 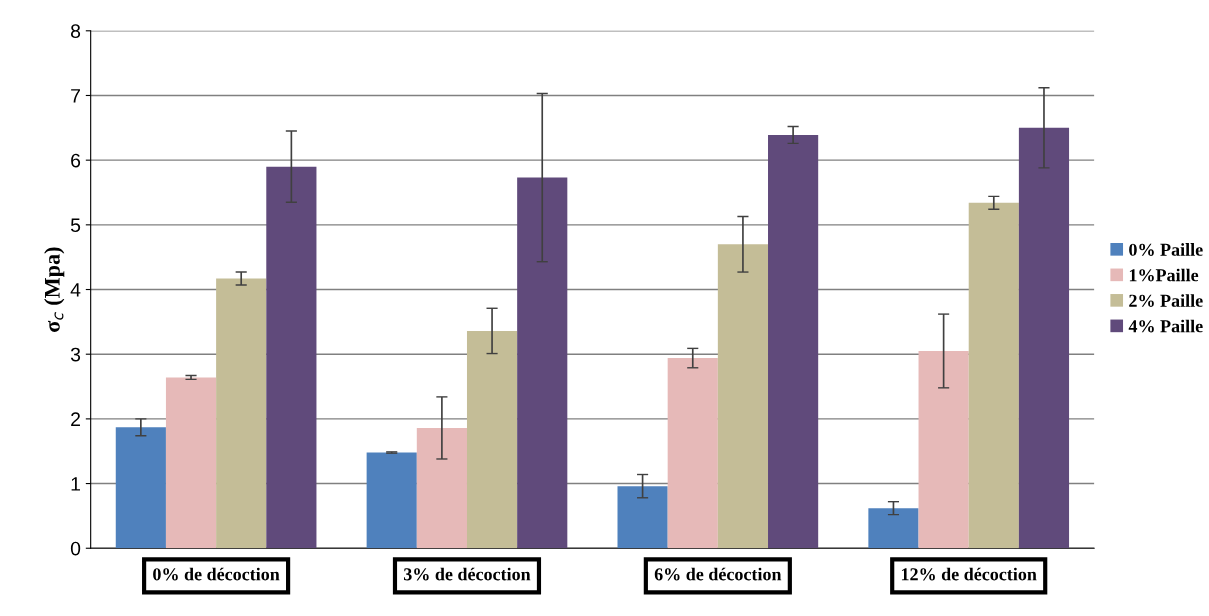 I want to click on x-tick-label: 3% de décoction, so click(x=467, y=574).